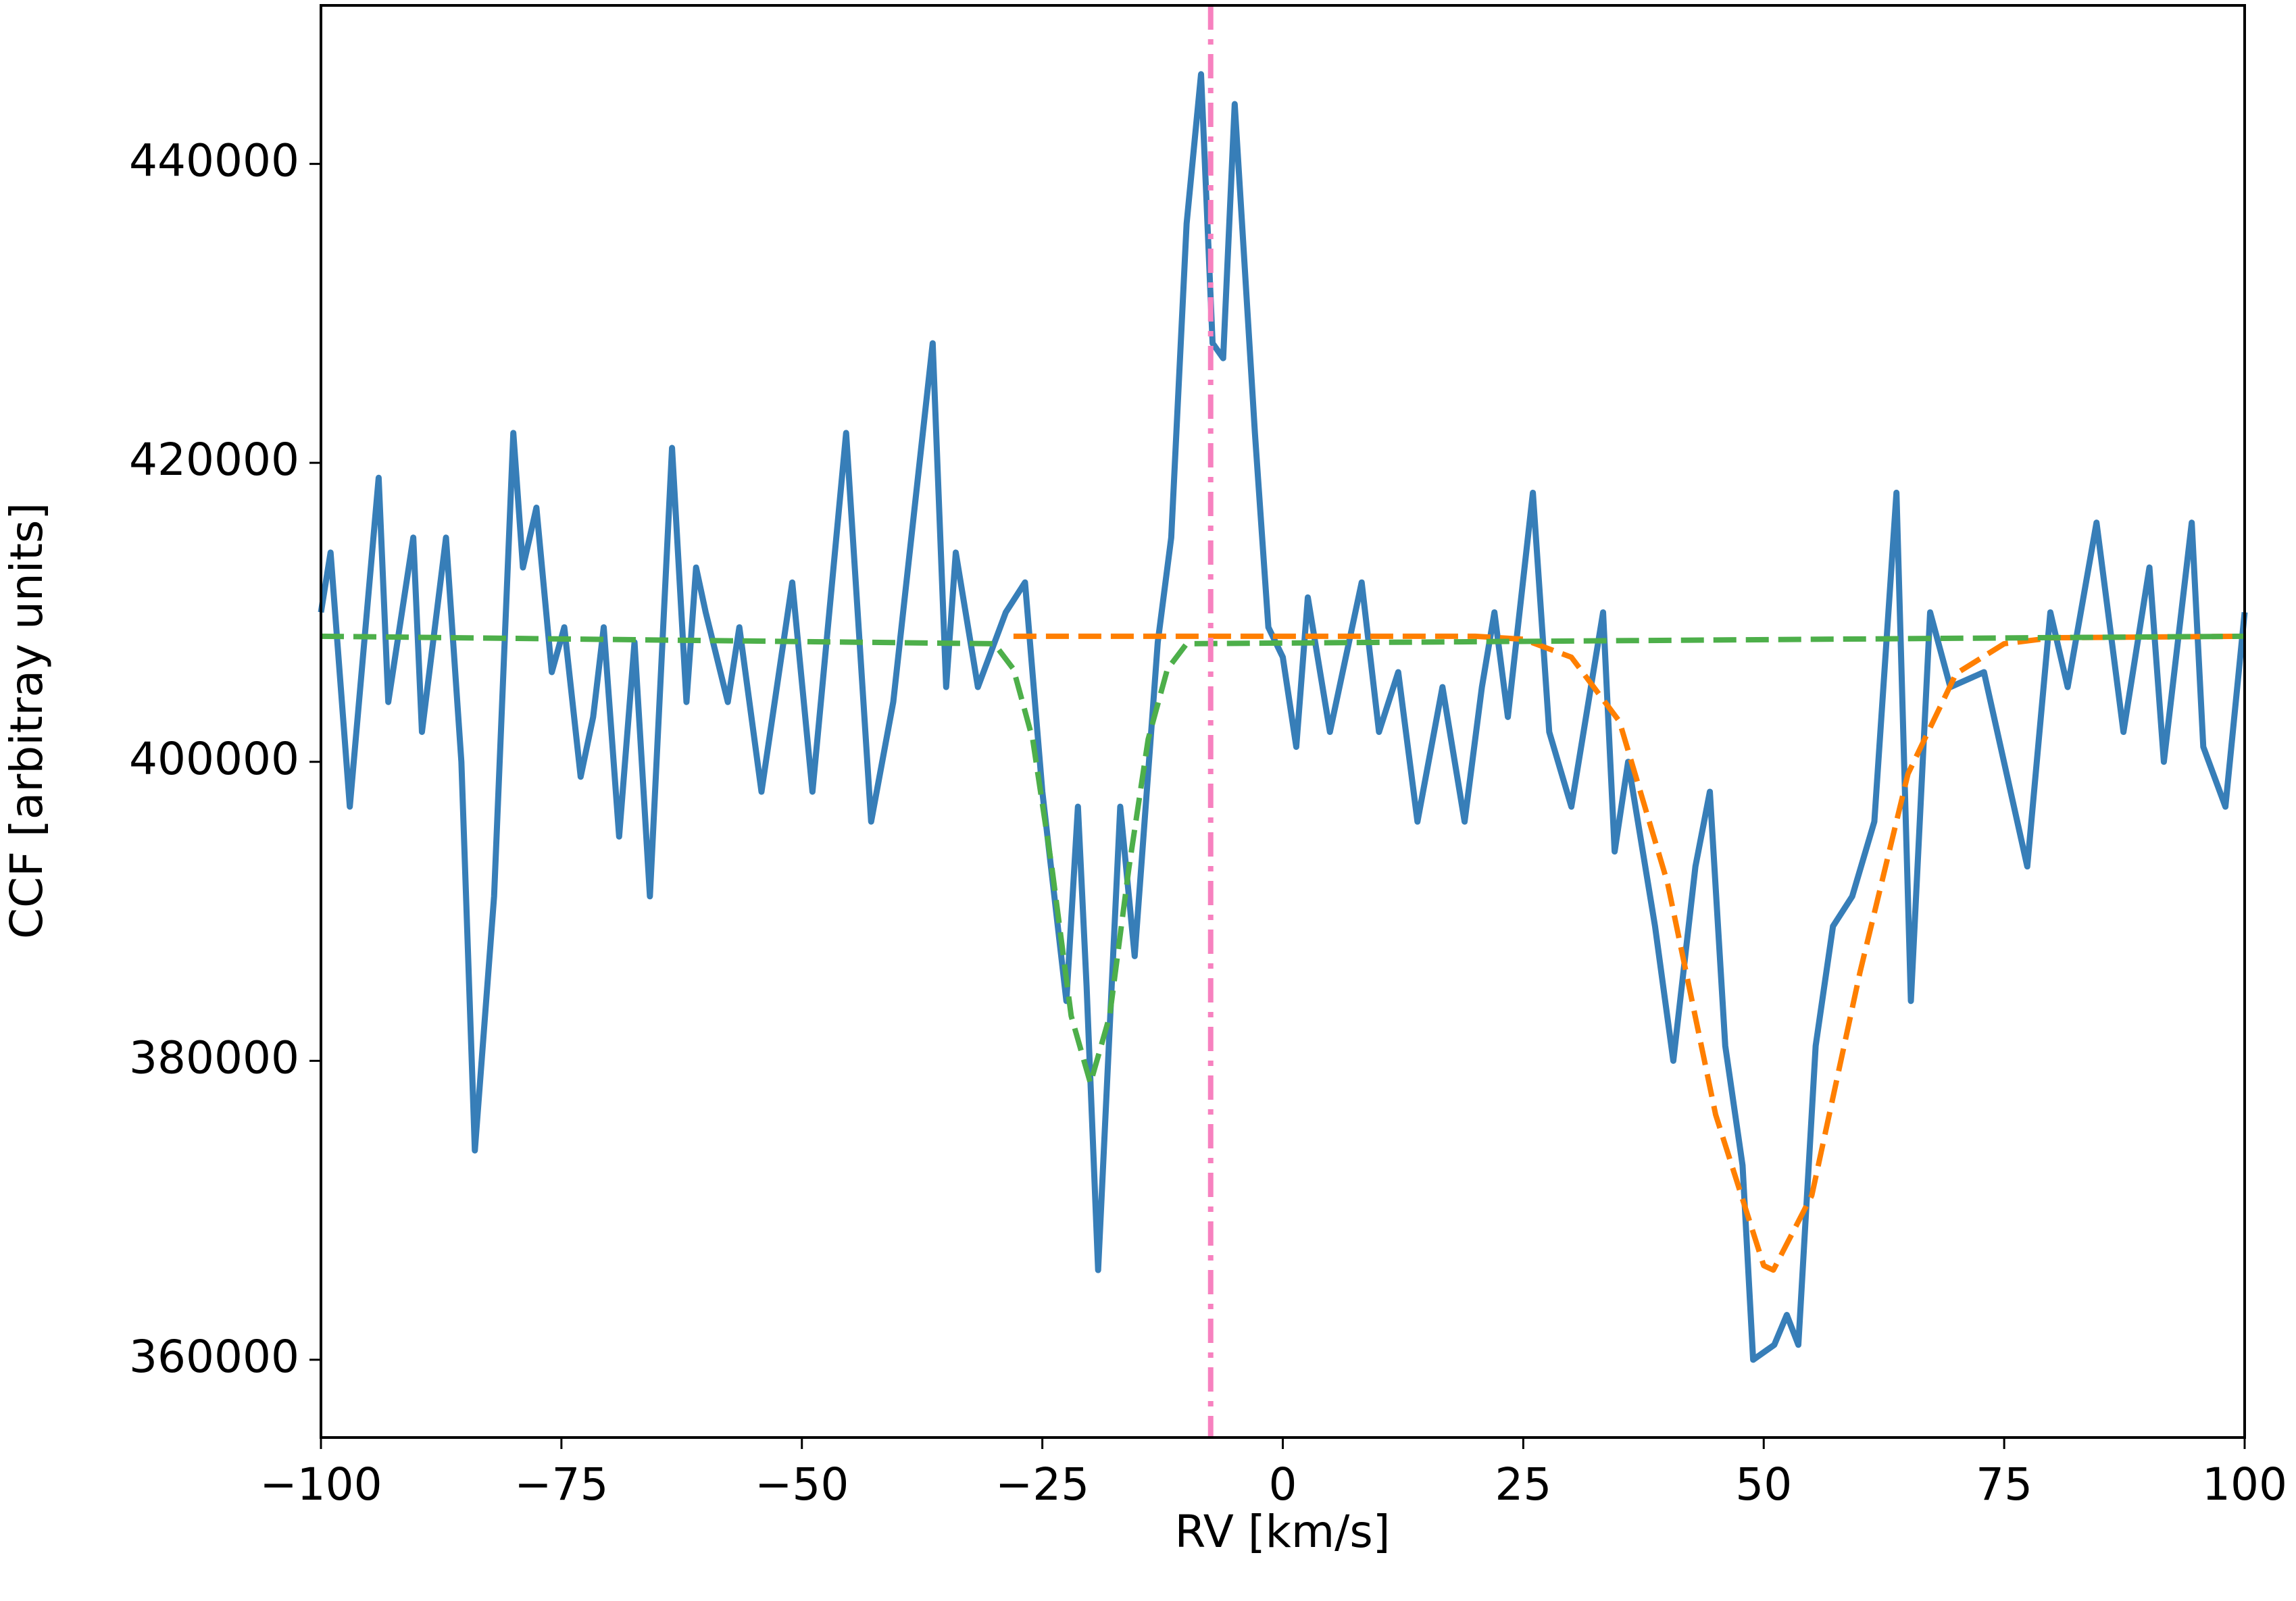 Image resolution: width=2296 pixels, height=1601 pixels. What do you see at coordinates (2245, 1484) in the screenshot?
I see `x-tick-label: 100` at bounding box center [2245, 1484].